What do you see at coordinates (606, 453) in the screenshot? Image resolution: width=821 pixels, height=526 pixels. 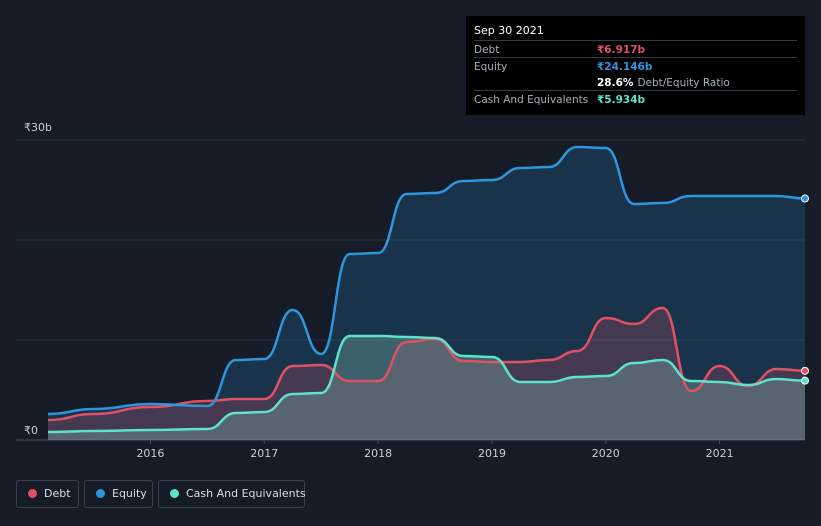 I see `x-tick-label: 2020` at bounding box center [606, 453].